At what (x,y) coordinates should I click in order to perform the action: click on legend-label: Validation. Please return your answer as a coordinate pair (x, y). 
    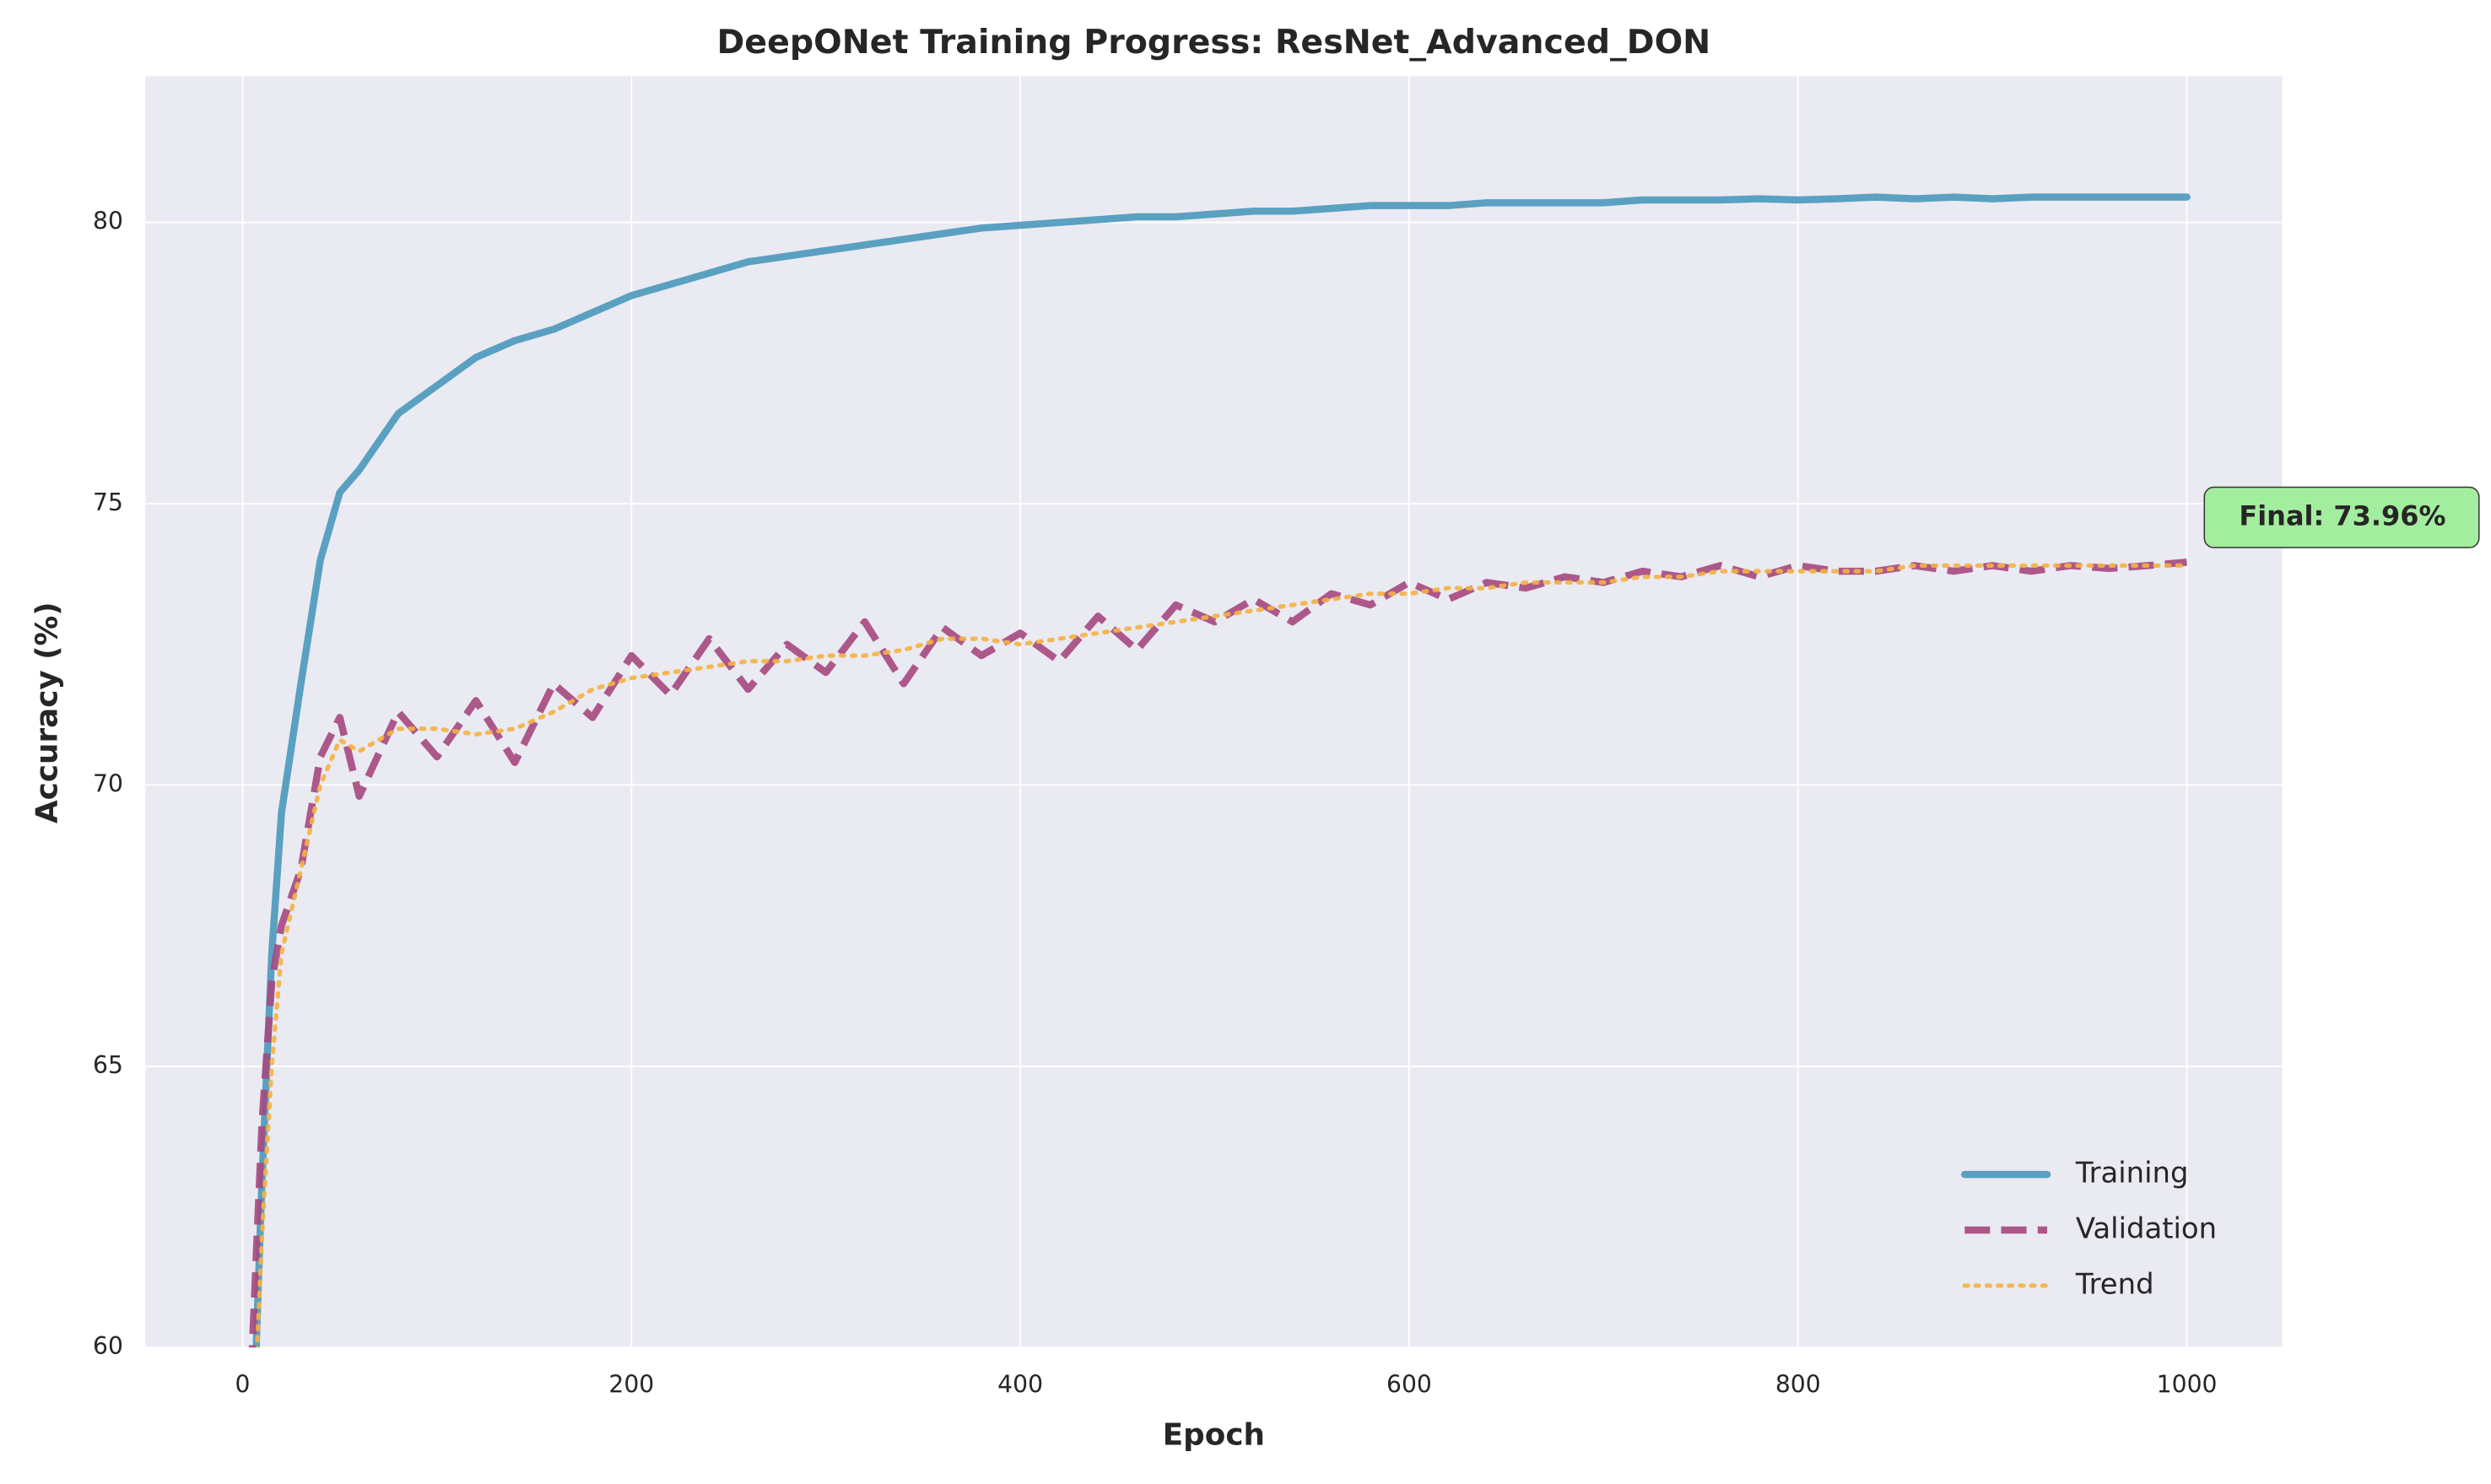
    Looking at the image, I should click on (2146, 1227).